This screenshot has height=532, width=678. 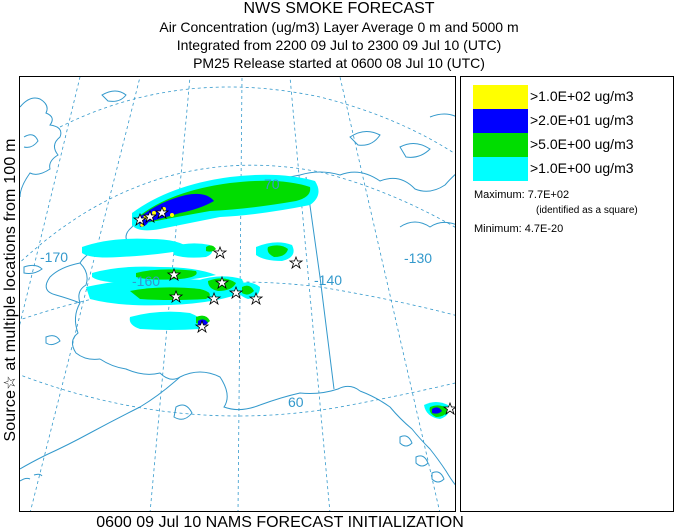 I want to click on legend-label: >1.0E+00 ug/m3, so click(x=582, y=168).